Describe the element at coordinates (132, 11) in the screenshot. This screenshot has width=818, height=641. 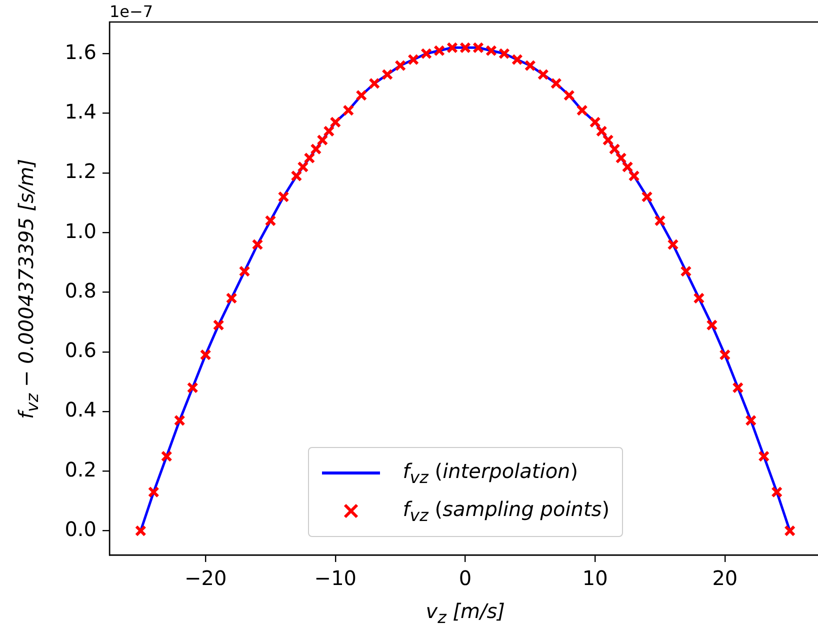
I see `text: 1e−7` at that location.